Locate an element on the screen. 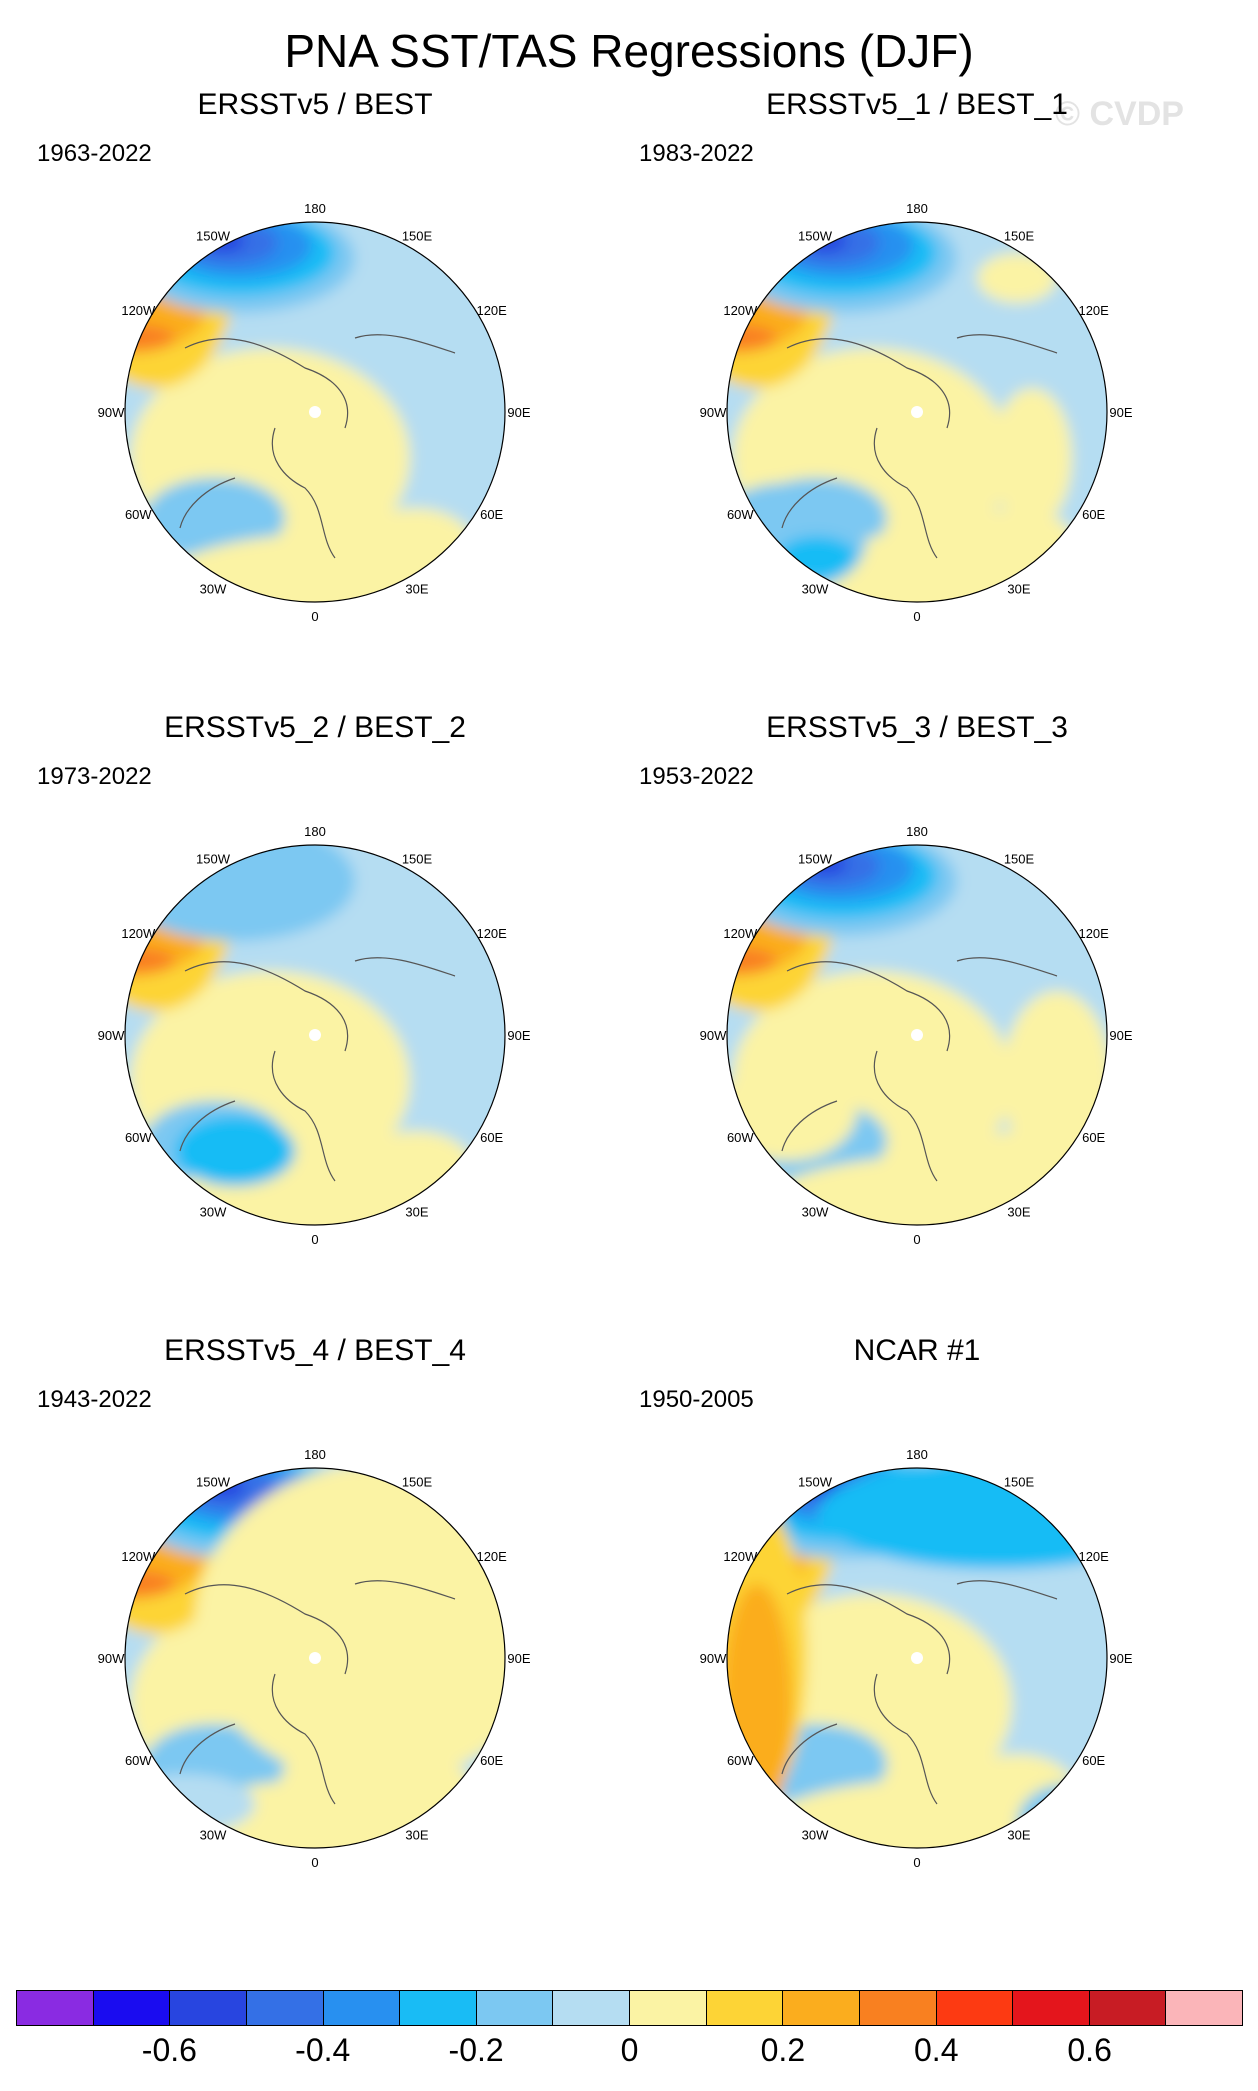  colorbar-tick-label: 0.4 is located at coordinates (936, 2050).